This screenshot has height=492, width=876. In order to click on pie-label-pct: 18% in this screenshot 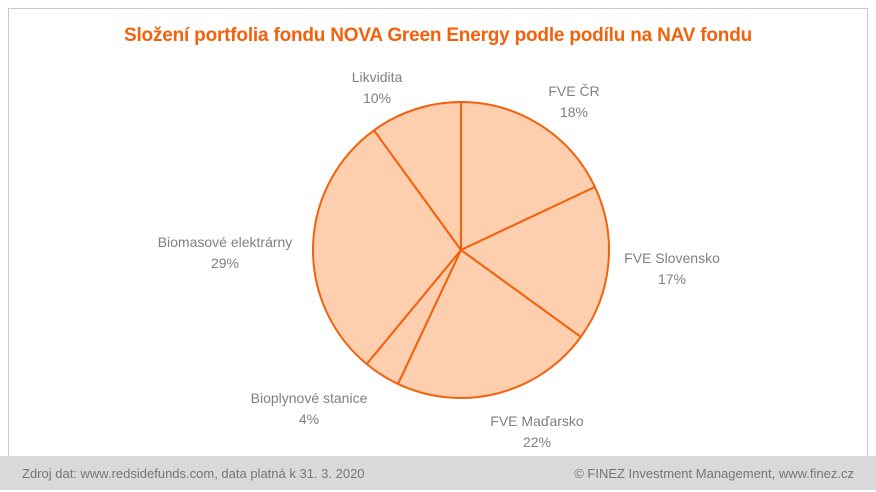, I will do `click(574, 112)`.